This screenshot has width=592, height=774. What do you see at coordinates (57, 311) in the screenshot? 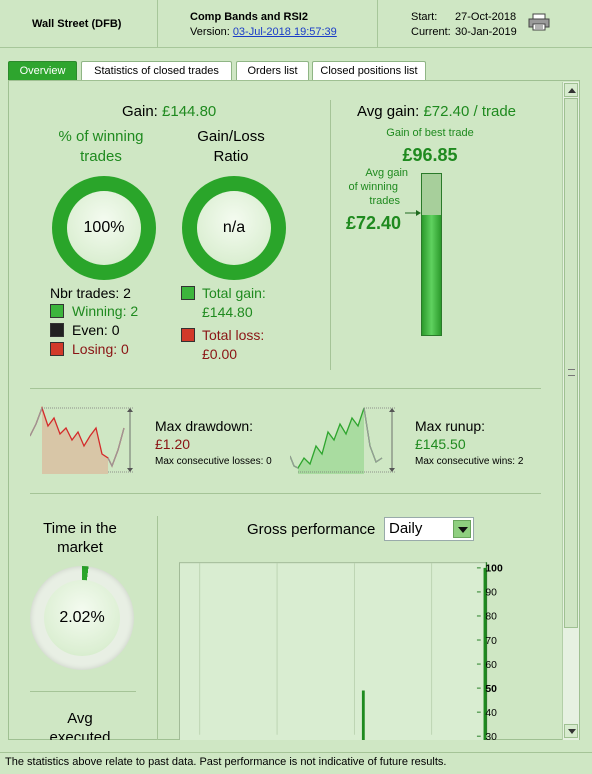
I see `winning-swatch` at bounding box center [57, 311].